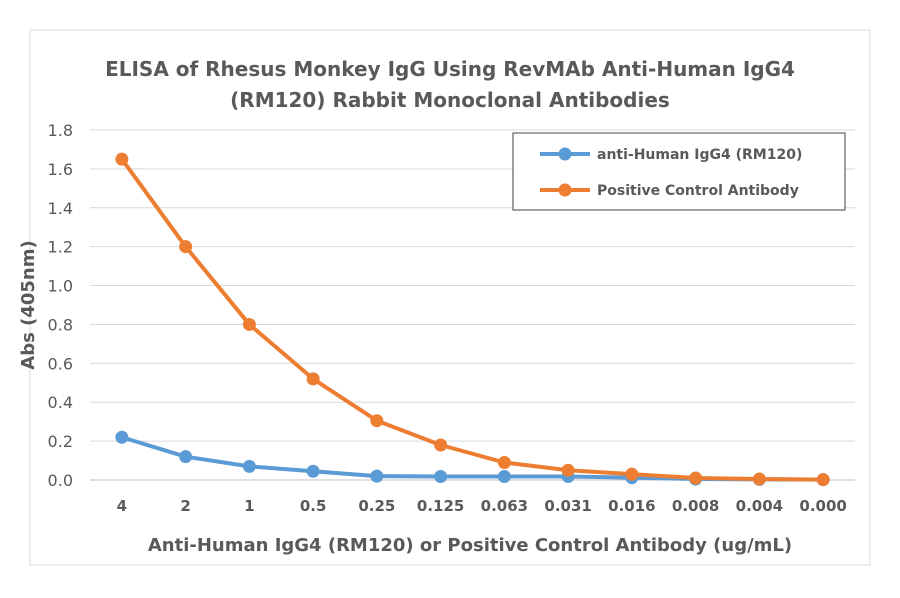  Describe the element at coordinates (60, 480) in the screenshot. I see `y-tick-label: 0.0` at that location.